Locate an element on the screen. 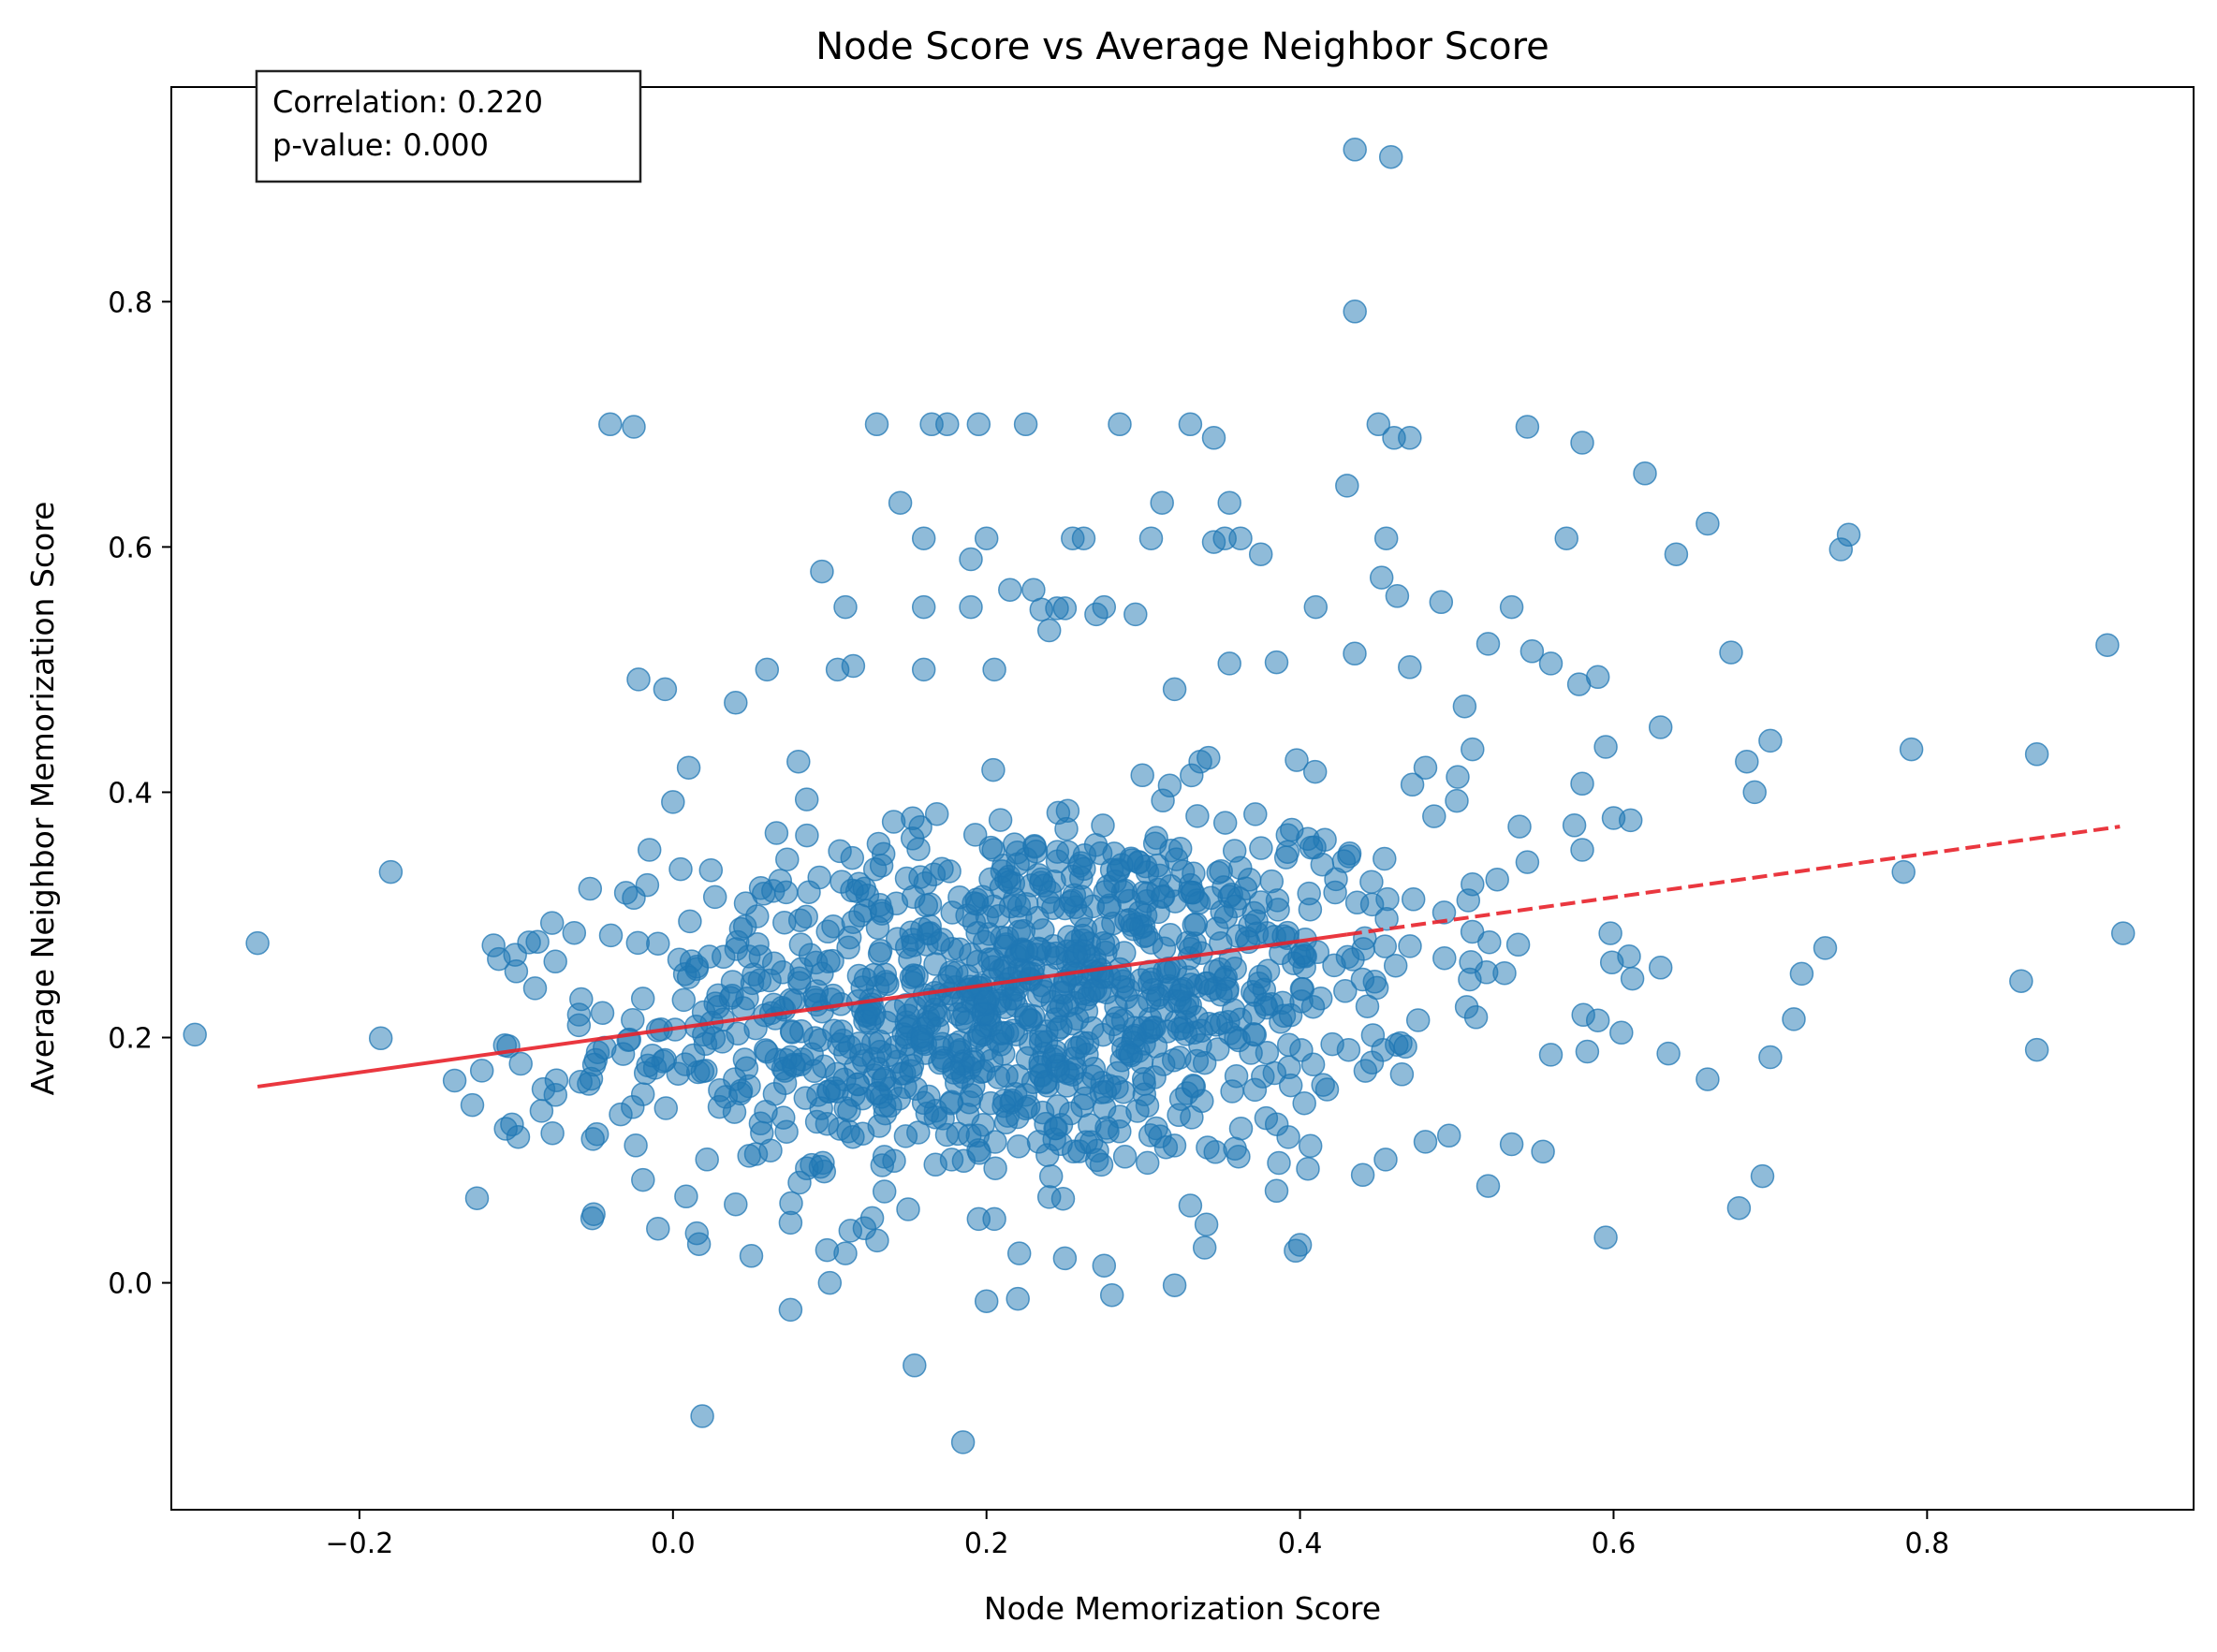 This screenshot has width=2217, height=1652. annotation-box is located at coordinates (448, 126).